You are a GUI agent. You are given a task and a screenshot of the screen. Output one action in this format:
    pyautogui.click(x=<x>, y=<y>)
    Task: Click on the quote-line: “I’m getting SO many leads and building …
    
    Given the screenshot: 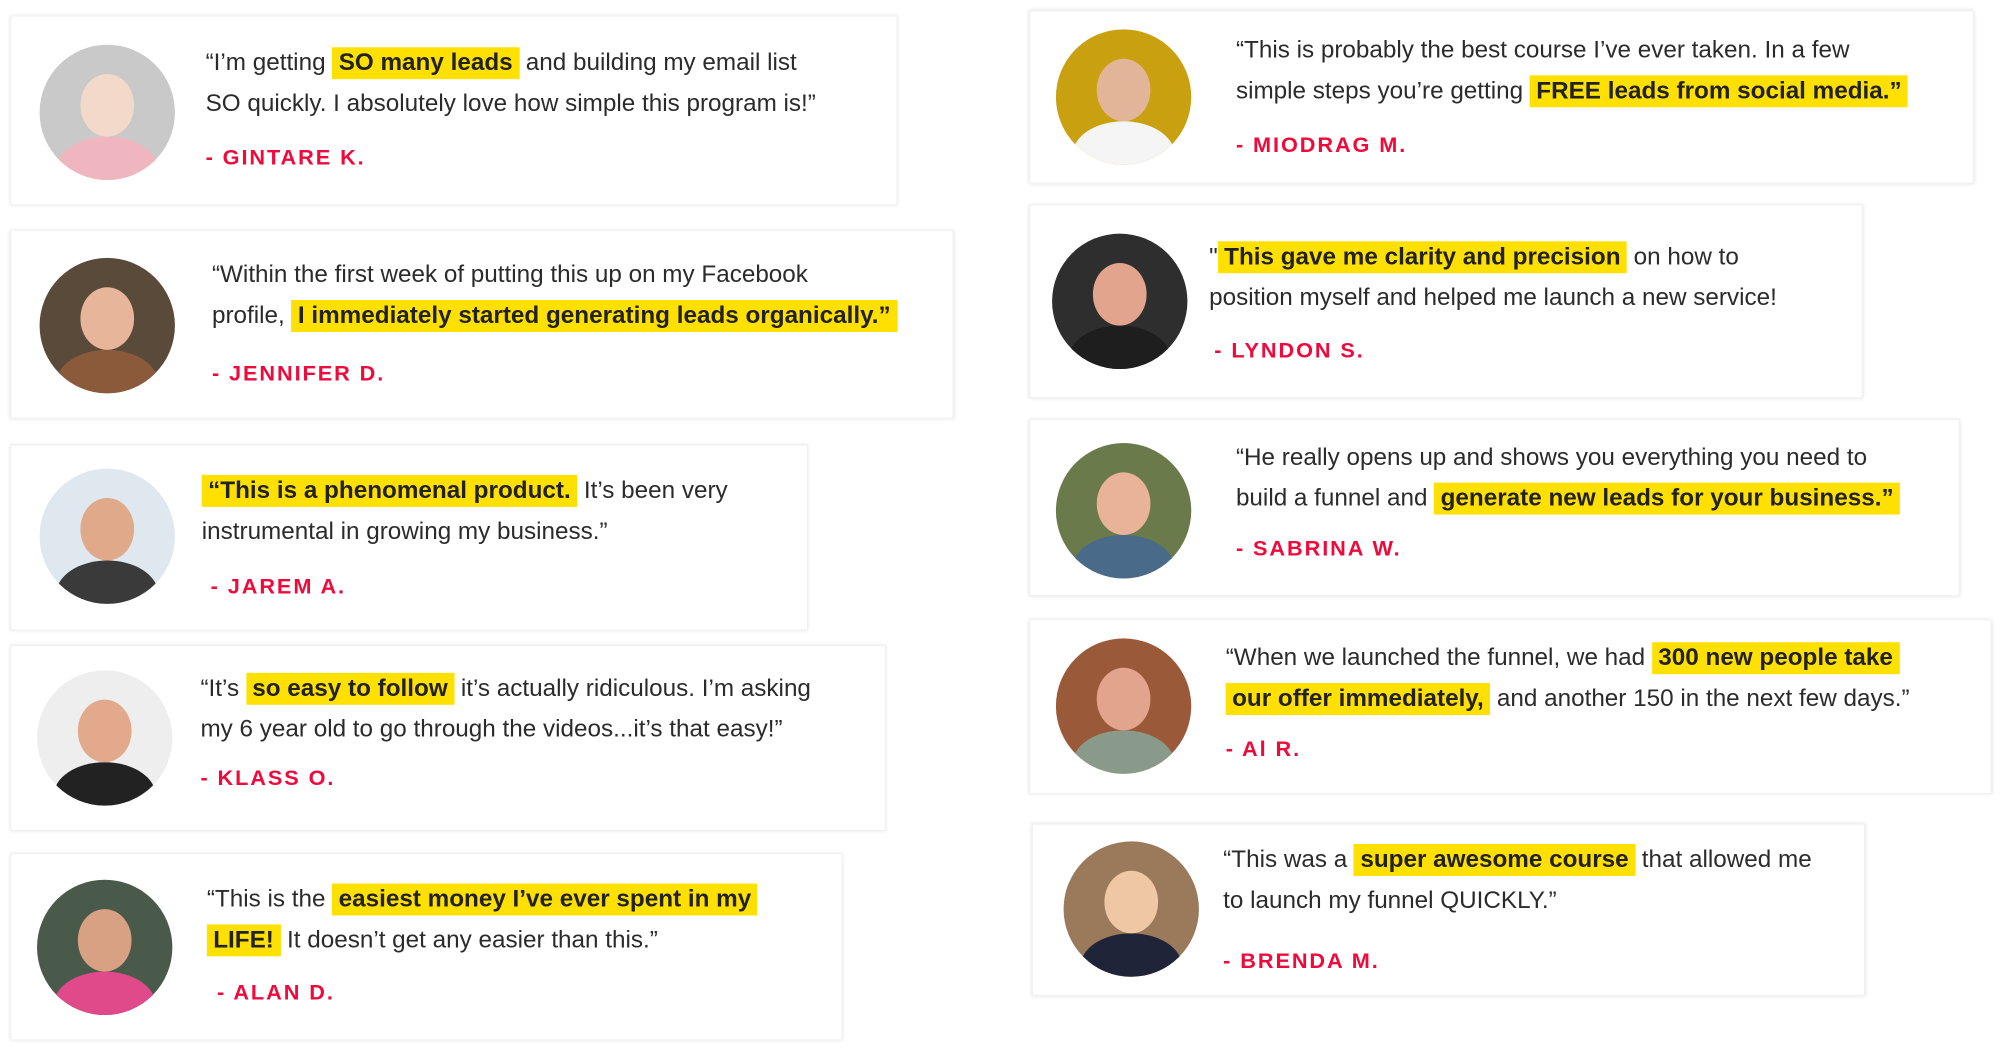 What is the action you would take?
    pyautogui.click(x=511, y=63)
    